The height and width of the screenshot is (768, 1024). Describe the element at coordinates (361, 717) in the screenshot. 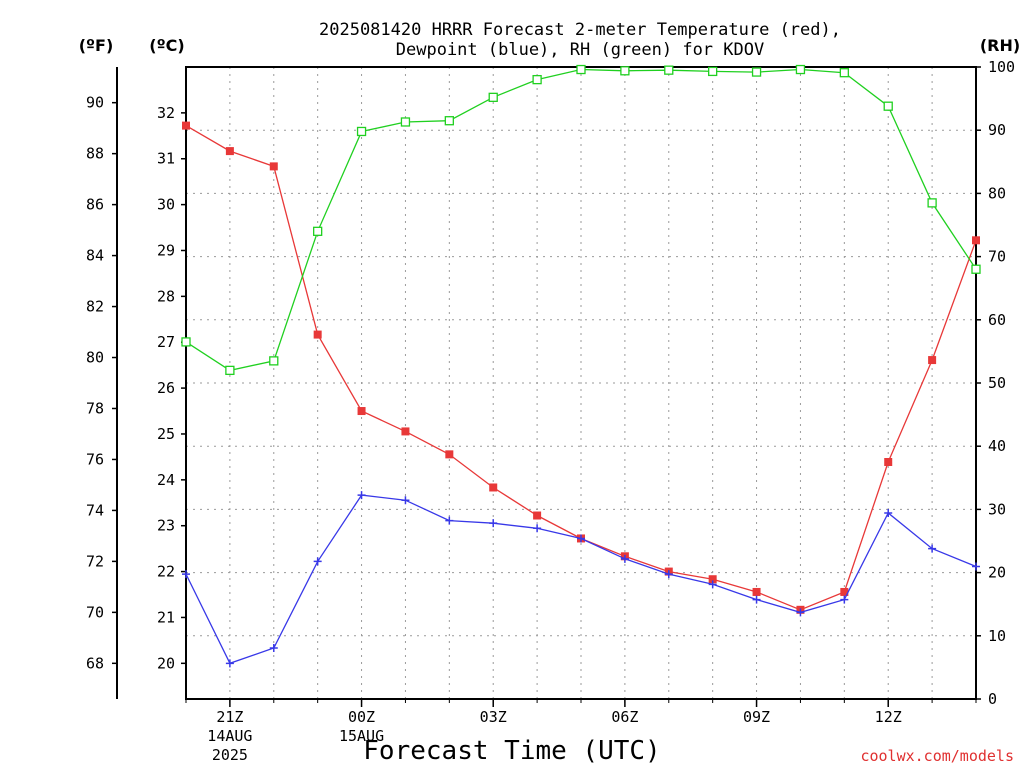

I see `time-tick-label: 00Z` at that location.